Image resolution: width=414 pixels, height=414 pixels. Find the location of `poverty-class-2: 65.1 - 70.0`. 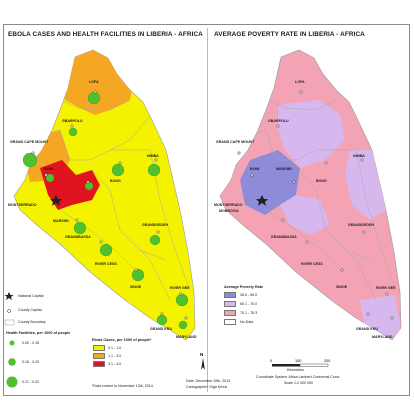

poverty-class-2: 65.1 - 70.0 is located at coordinates (249, 304).